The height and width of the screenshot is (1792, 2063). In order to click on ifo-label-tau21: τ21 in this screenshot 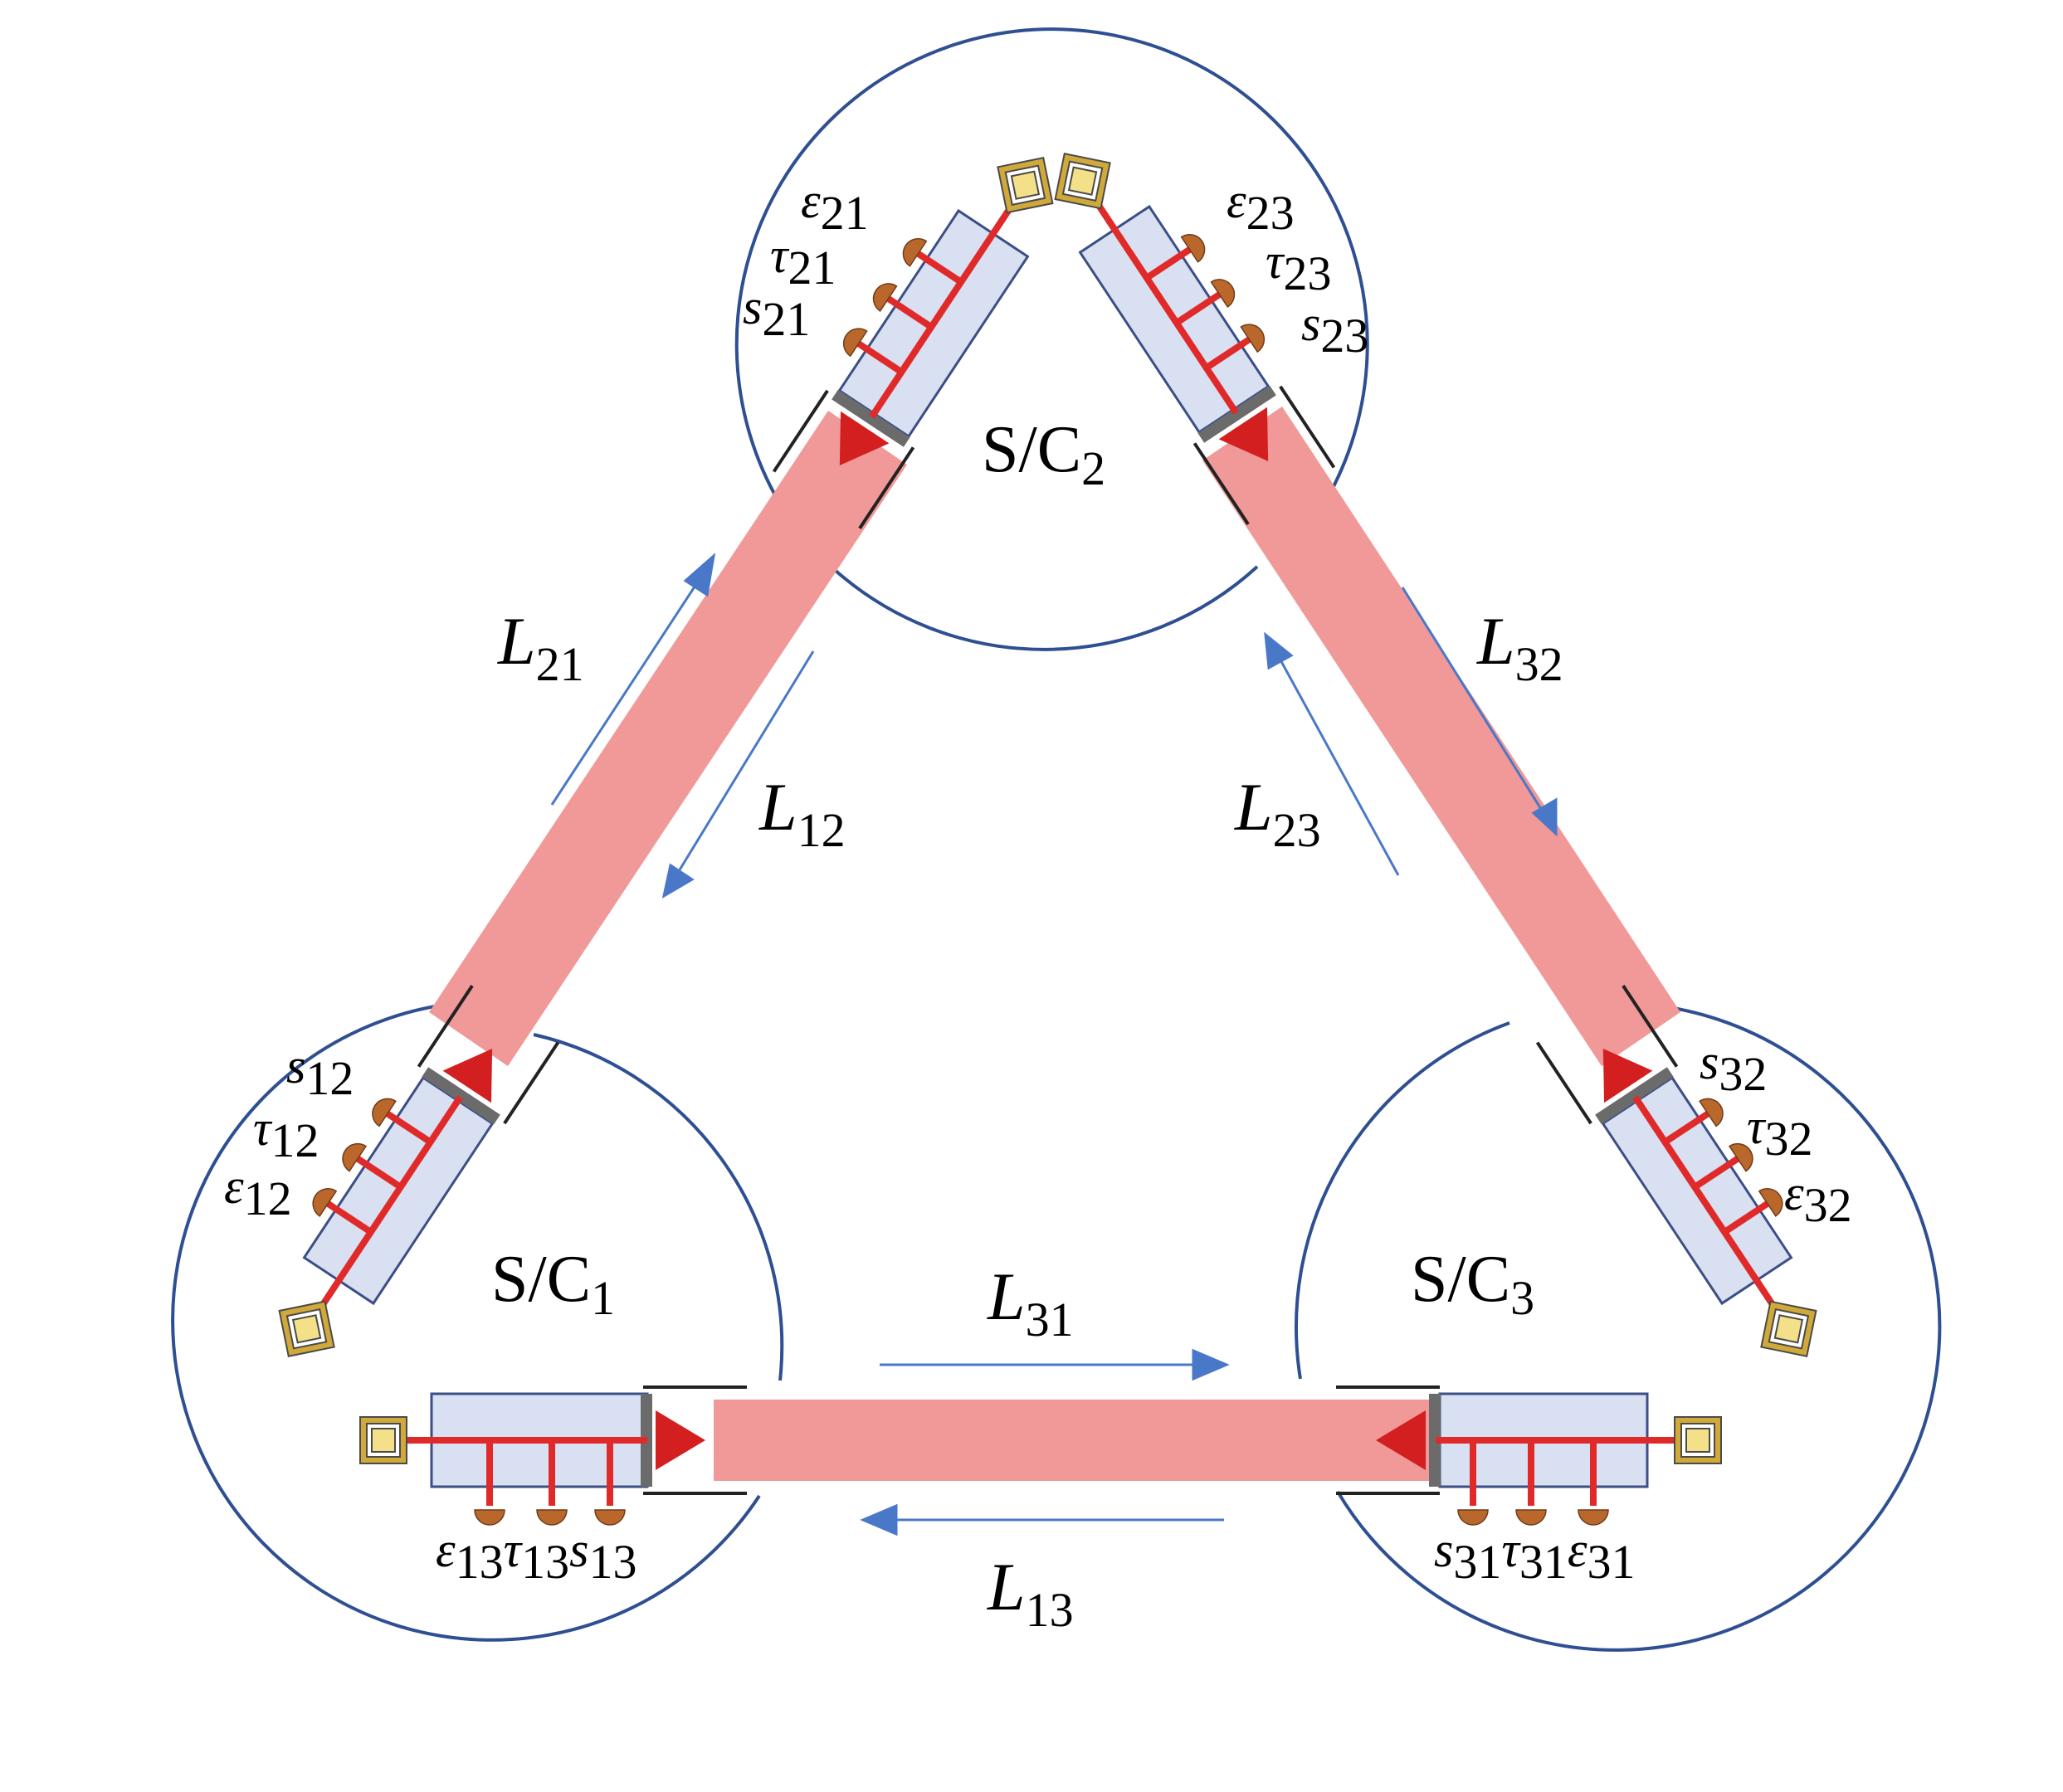, I will do `click(803, 261)`.